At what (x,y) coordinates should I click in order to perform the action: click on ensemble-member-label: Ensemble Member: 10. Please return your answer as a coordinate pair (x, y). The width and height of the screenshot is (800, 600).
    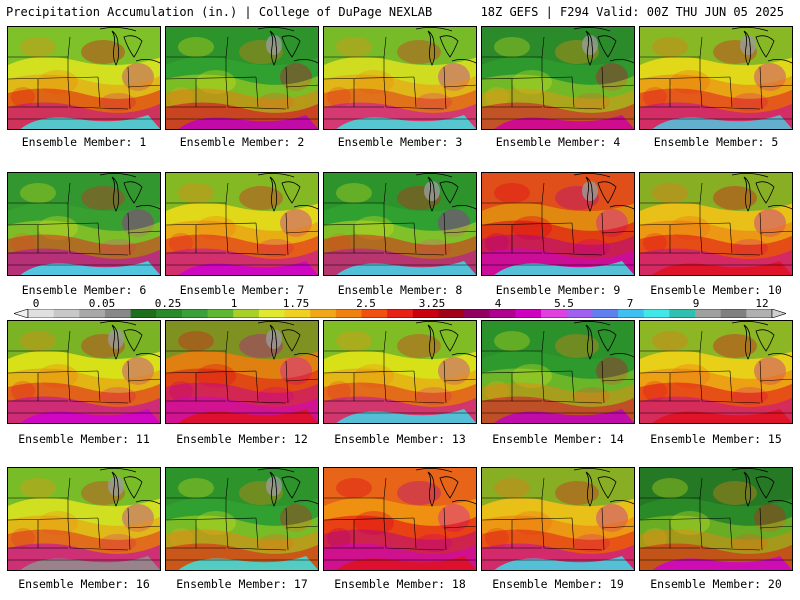
    Looking at the image, I should click on (716, 290).